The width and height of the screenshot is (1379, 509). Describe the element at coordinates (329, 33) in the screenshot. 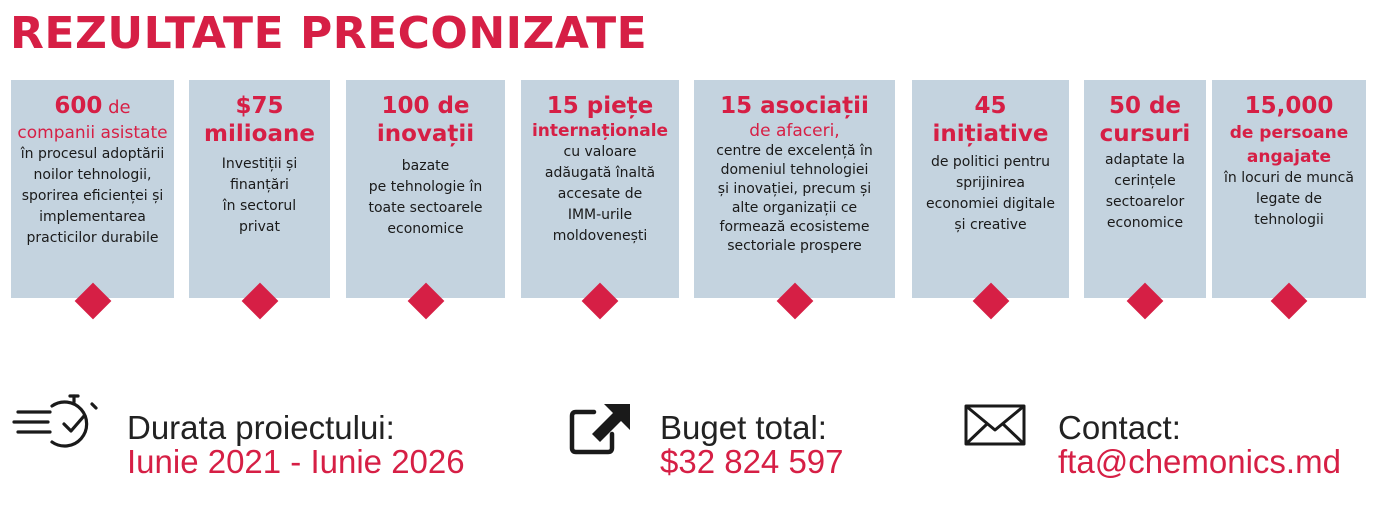

I see `page-title: REZULTATE PRECONIZATE` at that location.